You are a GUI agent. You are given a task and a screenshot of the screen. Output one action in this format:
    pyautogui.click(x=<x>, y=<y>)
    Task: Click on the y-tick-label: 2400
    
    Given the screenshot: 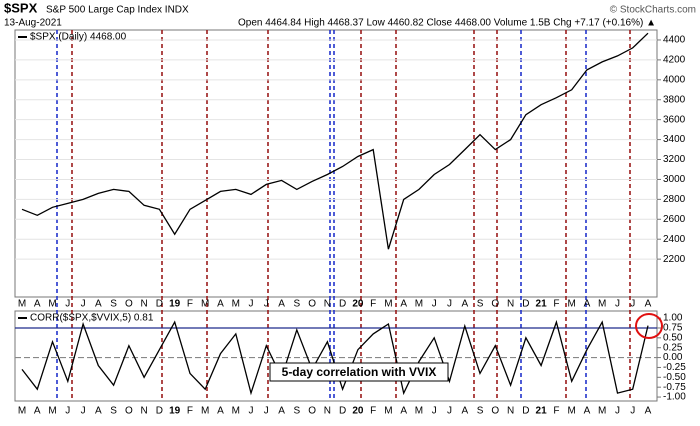 What is the action you would take?
    pyautogui.click(x=674, y=239)
    